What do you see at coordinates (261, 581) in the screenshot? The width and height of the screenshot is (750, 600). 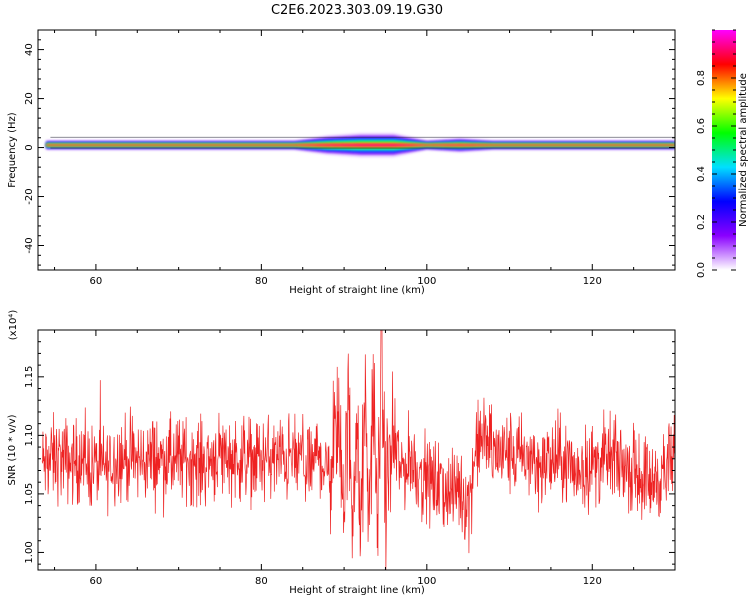 I see `snr-xtick-label: 80` at bounding box center [261, 581].